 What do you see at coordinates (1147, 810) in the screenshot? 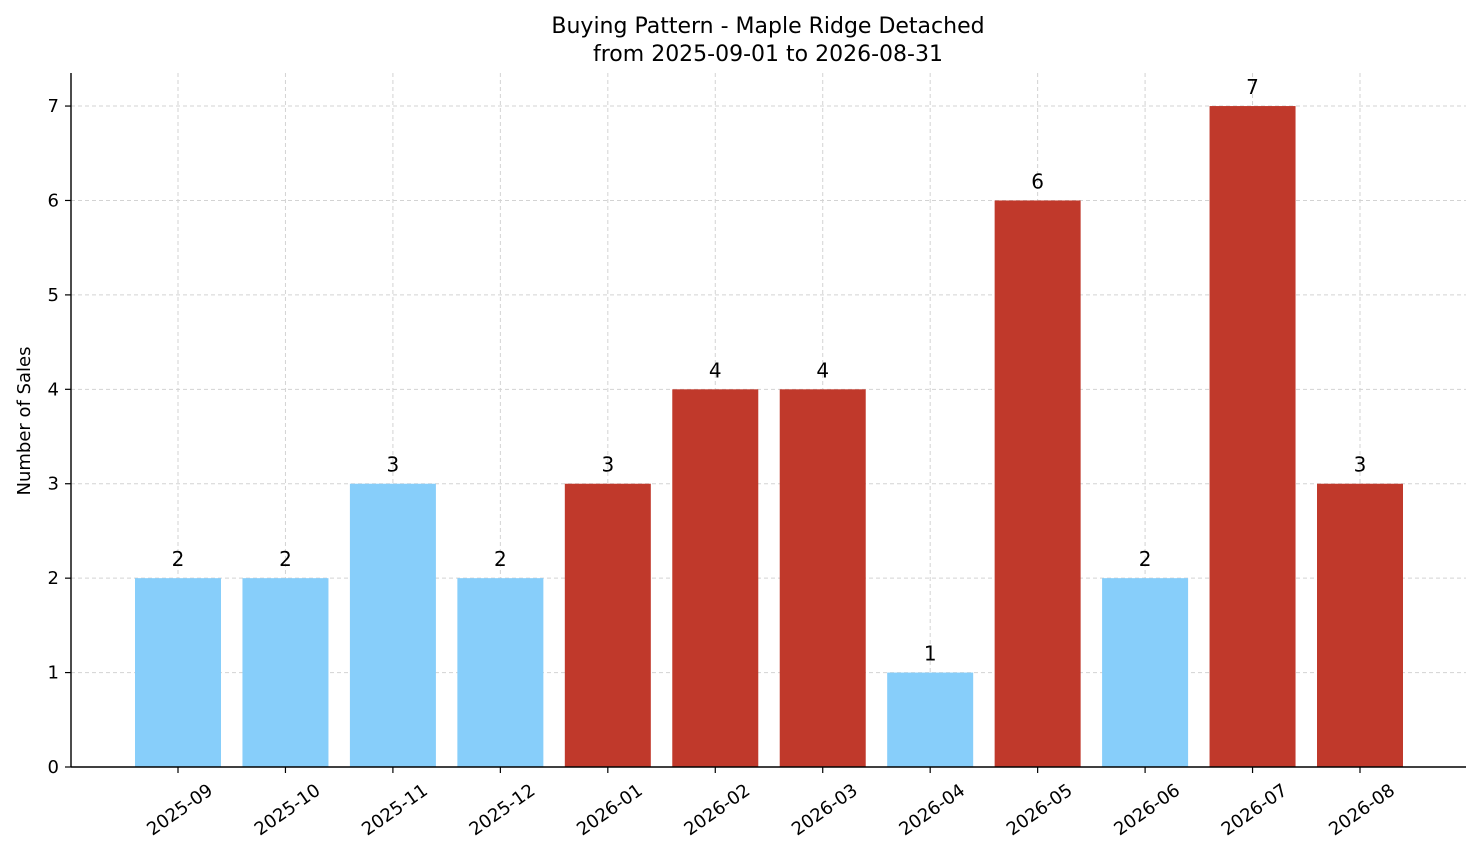
I see `x-tick-label: 2026-06` at bounding box center [1147, 810].